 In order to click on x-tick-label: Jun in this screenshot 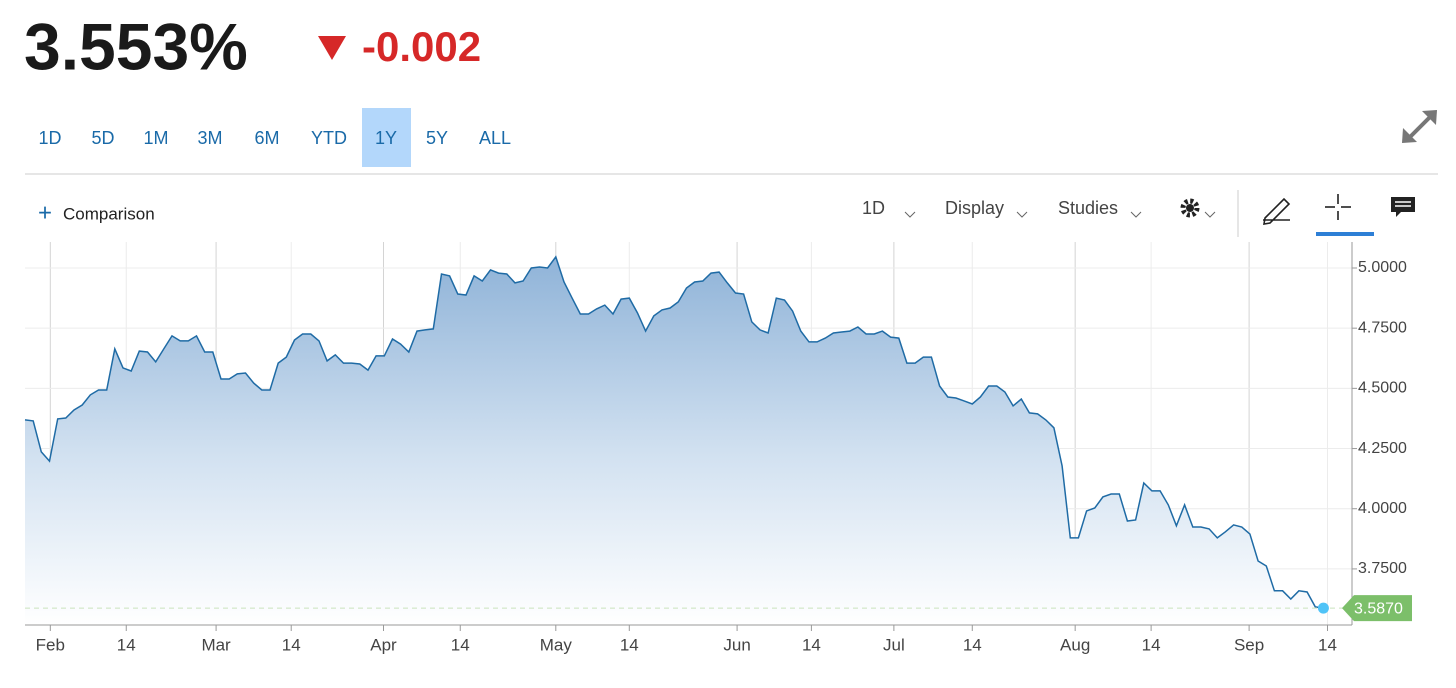, I will do `click(736, 644)`.